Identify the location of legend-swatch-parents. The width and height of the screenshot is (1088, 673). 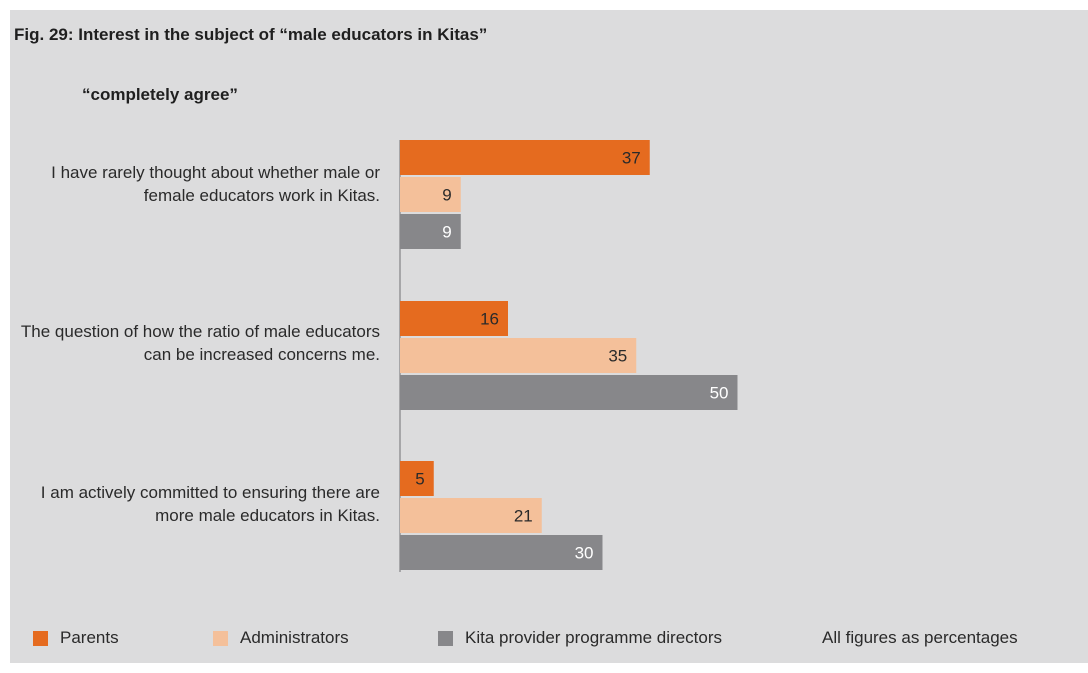
(40, 638).